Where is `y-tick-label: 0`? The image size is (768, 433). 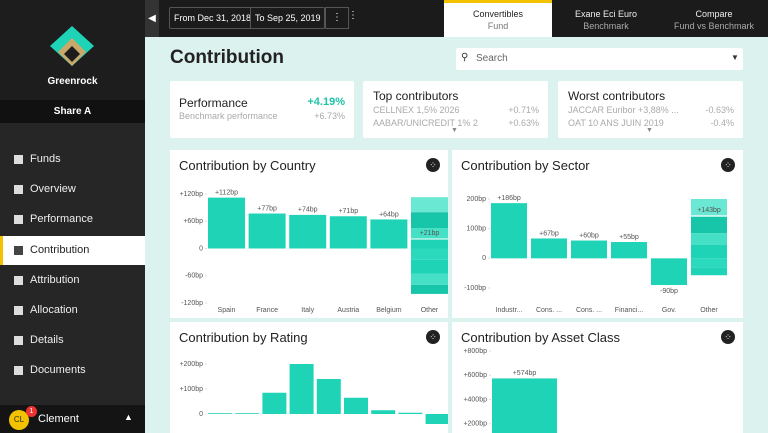 y-tick-label: 0 is located at coordinates (201, 248).